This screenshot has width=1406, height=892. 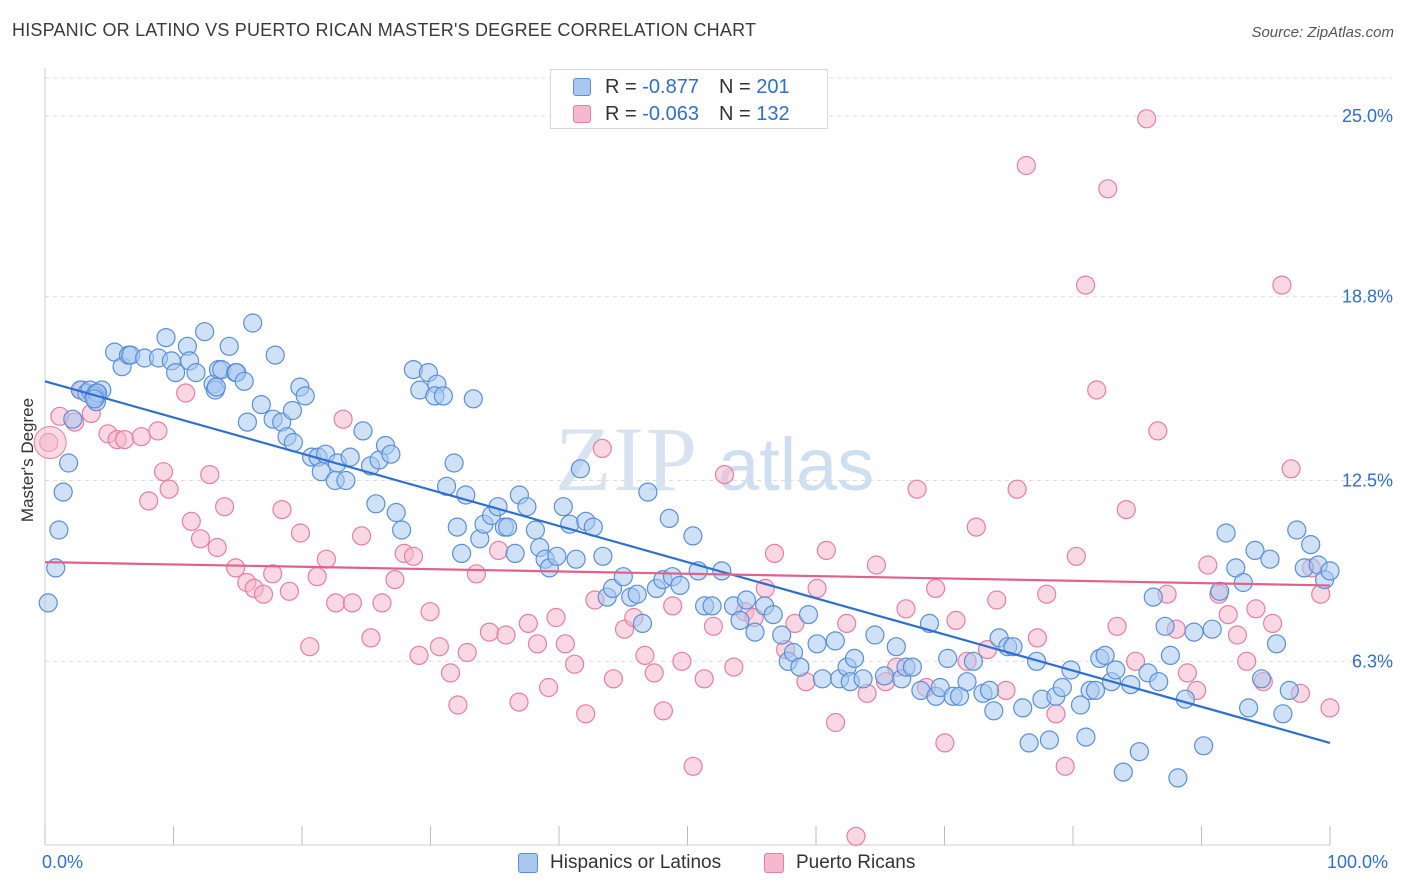 I want to click on series-swatch-blue, so click(x=528, y=863).